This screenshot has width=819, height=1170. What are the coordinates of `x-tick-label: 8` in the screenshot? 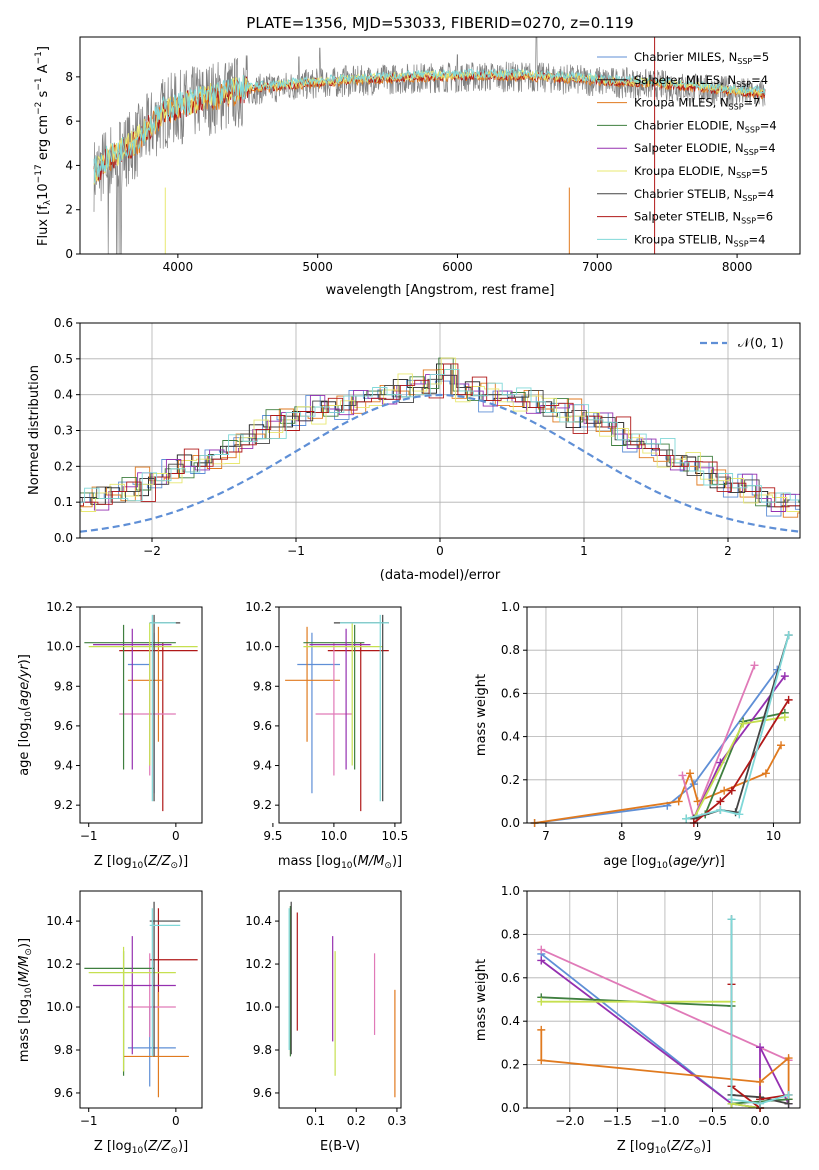 It's located at (622, 836).